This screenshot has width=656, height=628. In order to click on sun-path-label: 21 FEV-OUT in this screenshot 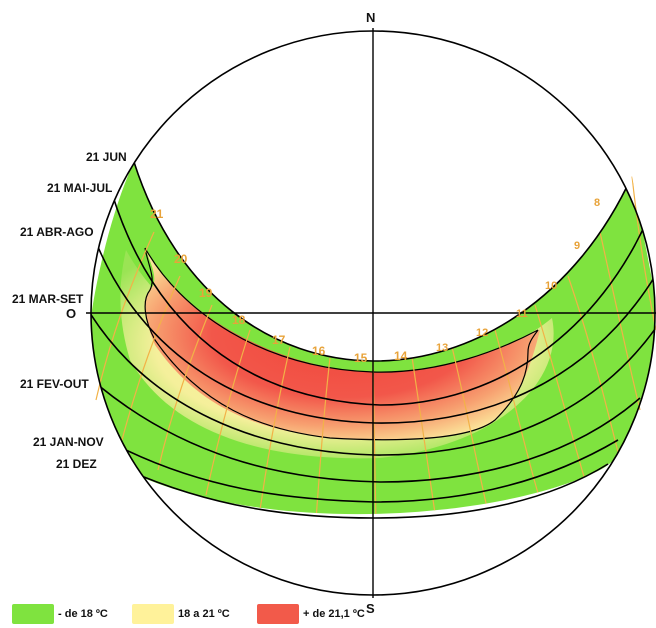, I will do `click(54, 384)`.